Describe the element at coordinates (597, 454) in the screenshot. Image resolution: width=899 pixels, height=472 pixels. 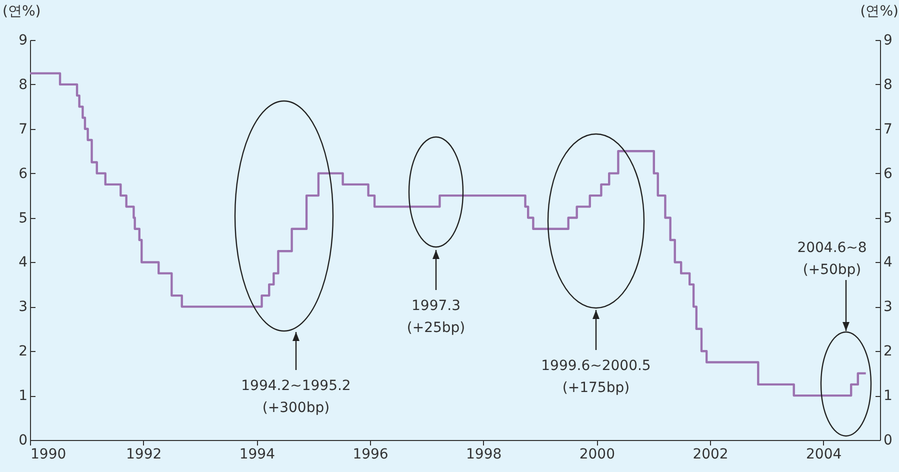
I see `x-tick-label: 2000` at that location.